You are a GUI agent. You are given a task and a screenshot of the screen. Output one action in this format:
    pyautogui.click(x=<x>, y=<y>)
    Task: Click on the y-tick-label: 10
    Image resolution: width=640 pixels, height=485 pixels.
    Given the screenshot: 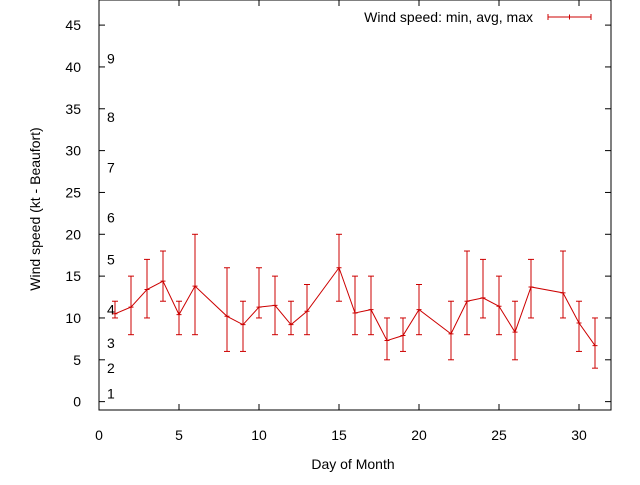 What is the action you would take?
    pyautogui.click(x=73, y=318)
    